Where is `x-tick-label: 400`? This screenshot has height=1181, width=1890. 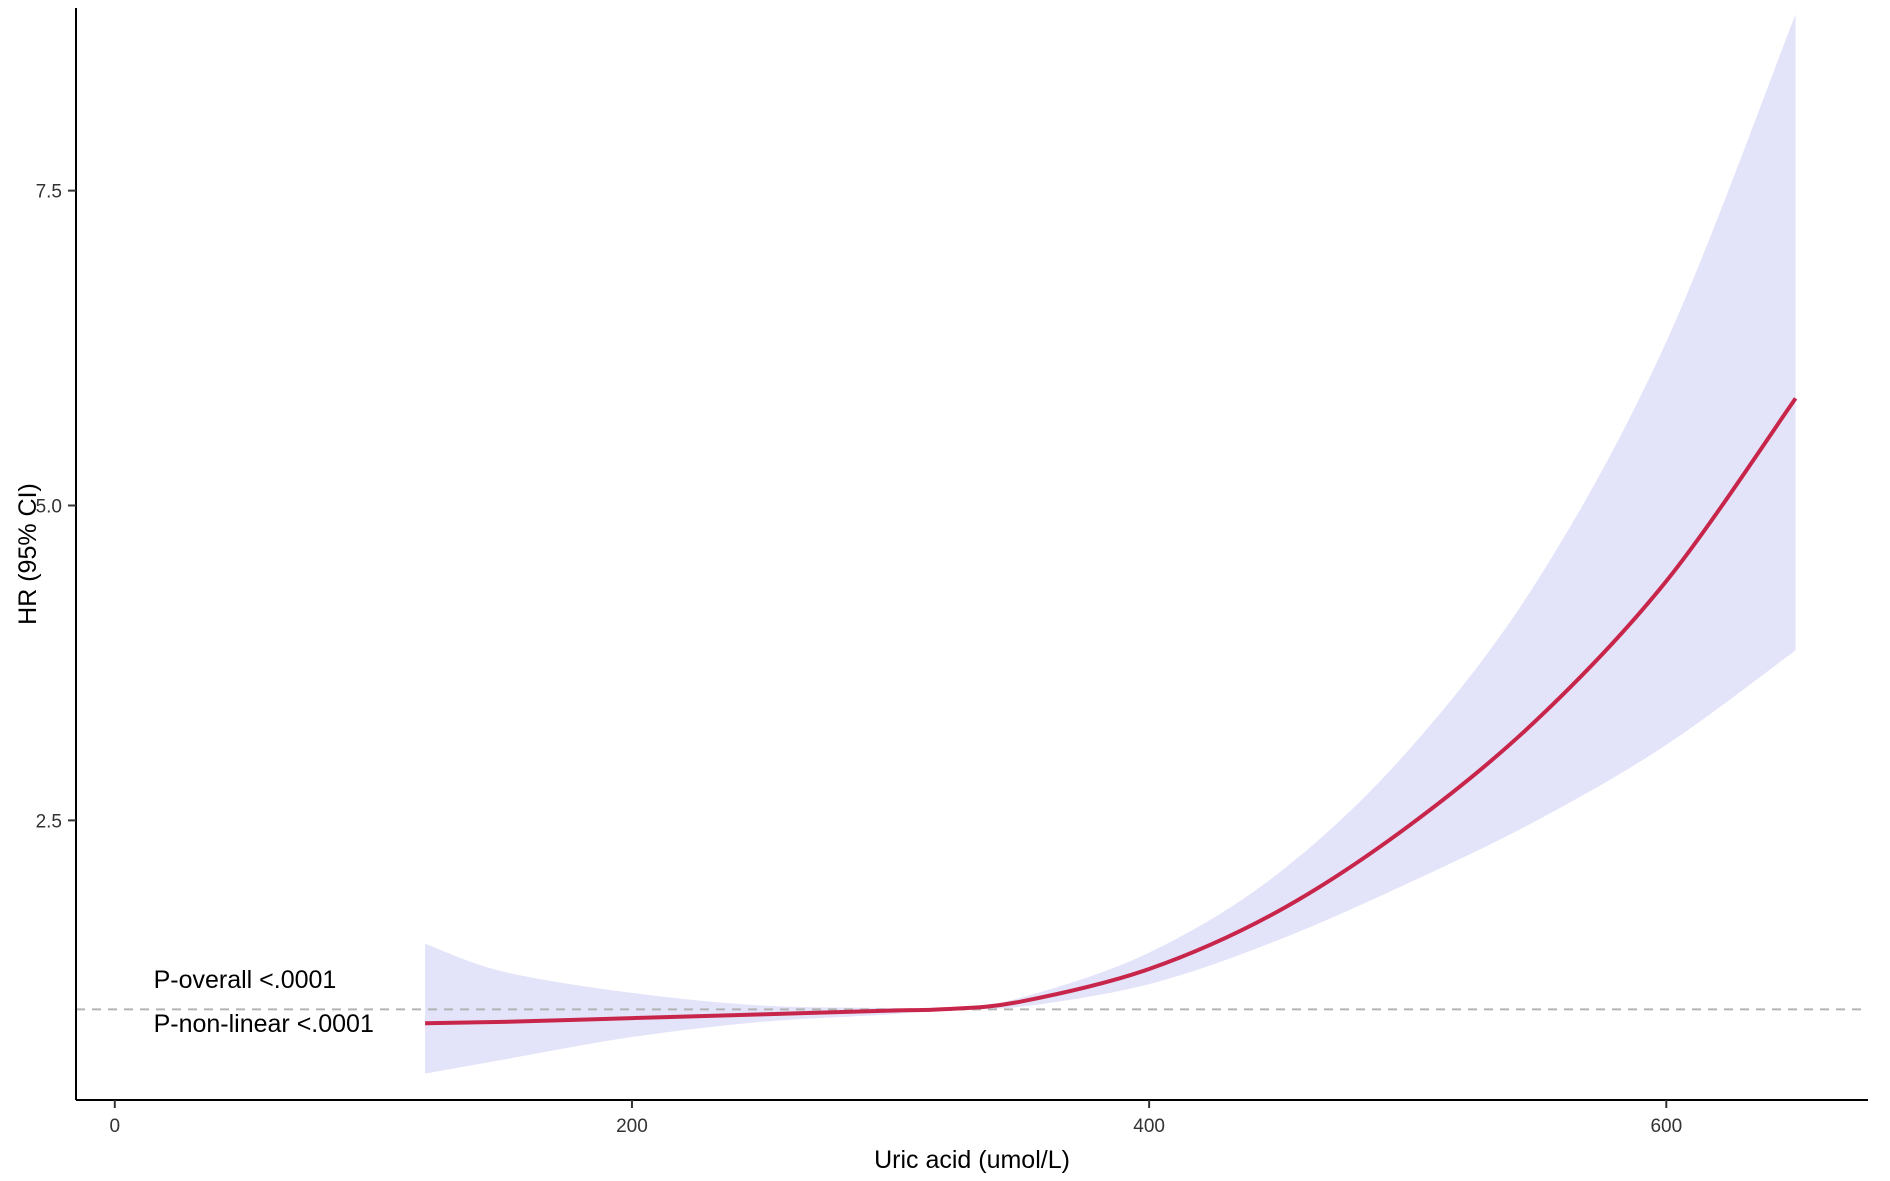
x-tick-label: 400 is located at coordinates (1149, 1126).